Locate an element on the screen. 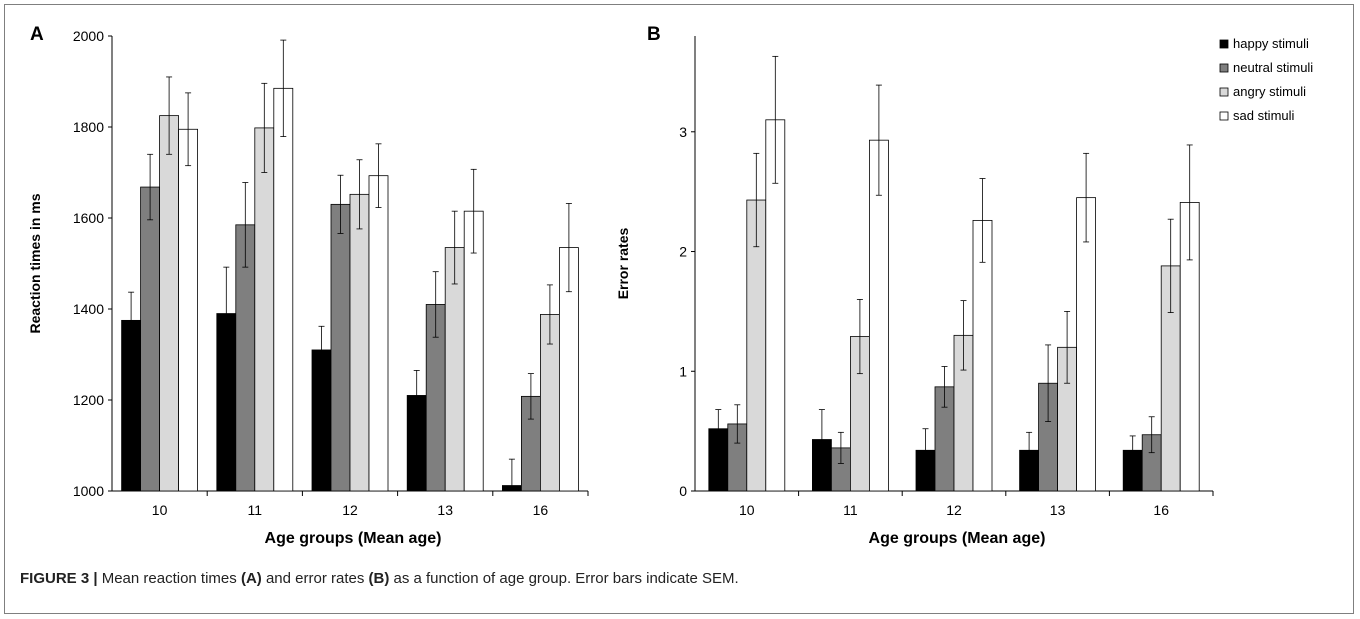 This screenshot has width=1360, height=619. panel-a-y-label: Reaction times in ms is located at coordinates (35, 263).